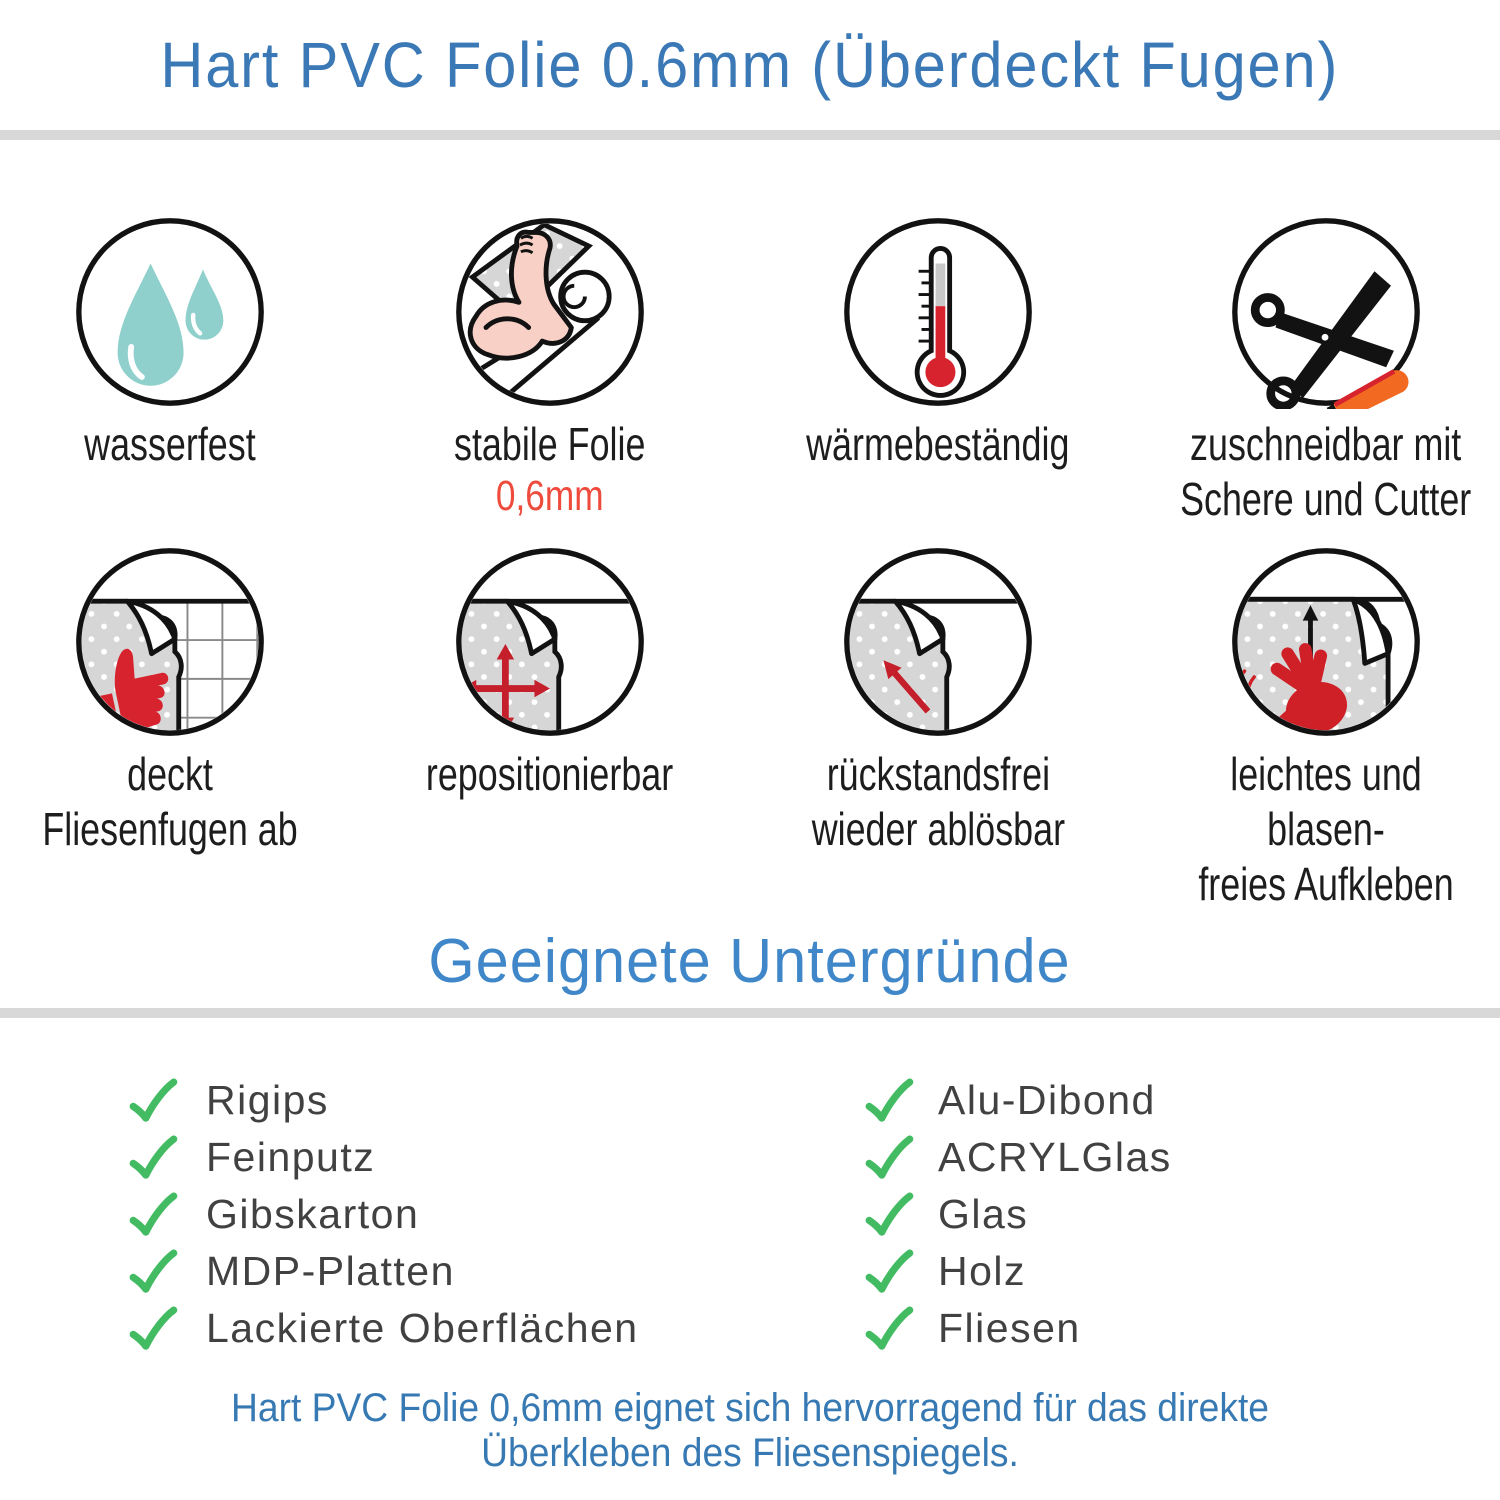  I want to click on substrates-heading-text: Geeignete Untergründe, so click(750, 961).